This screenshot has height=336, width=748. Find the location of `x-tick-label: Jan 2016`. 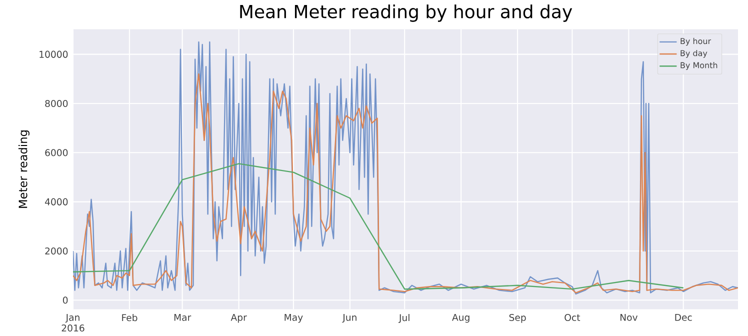

x-tick-label: Jan 2016 is located at coordinates (73, 323).